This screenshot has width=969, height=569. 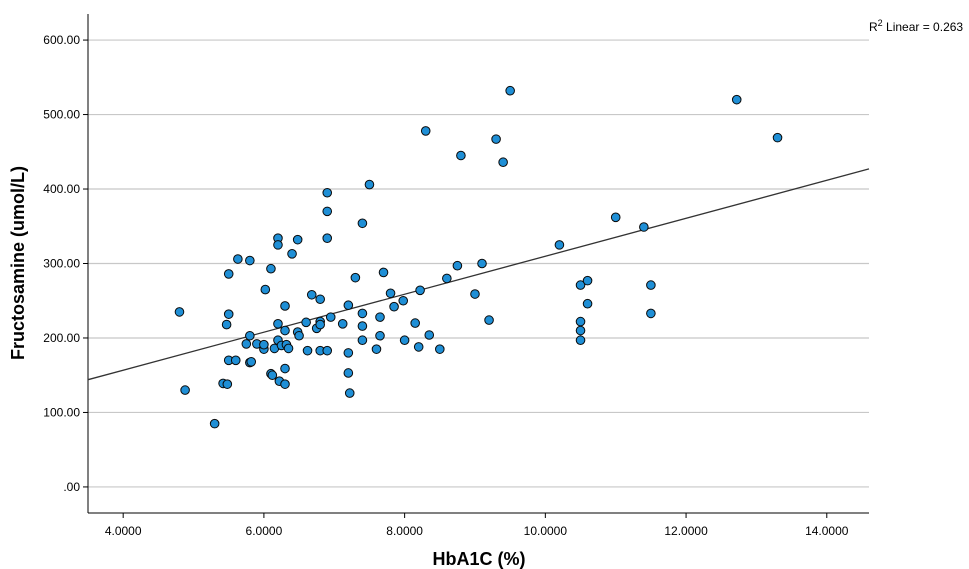 What do you see at coordinates (264, 531) in the screenshot?
I see `x-tick-label: 6.0000` at bounding box center [264, 531].